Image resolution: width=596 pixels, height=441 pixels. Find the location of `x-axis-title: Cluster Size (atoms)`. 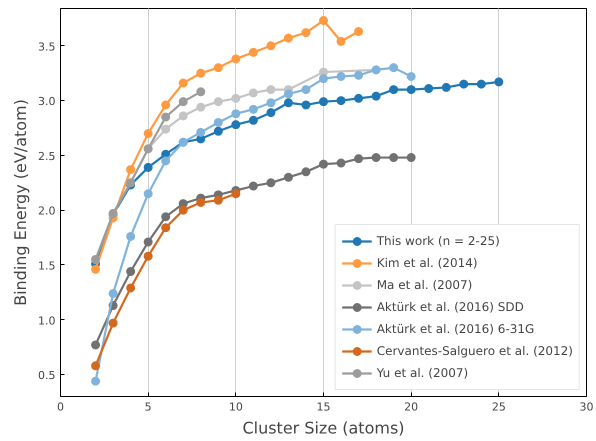

x-axis-title: Cluster Size (atoms) is located at coordinates (323, 428).